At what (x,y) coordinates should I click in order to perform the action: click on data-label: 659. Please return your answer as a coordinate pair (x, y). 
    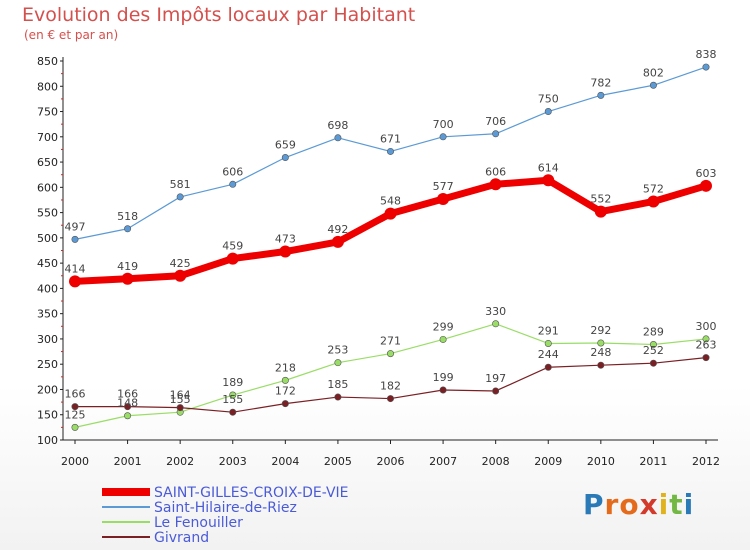
    Looking at the image, I should click on (285, 145).